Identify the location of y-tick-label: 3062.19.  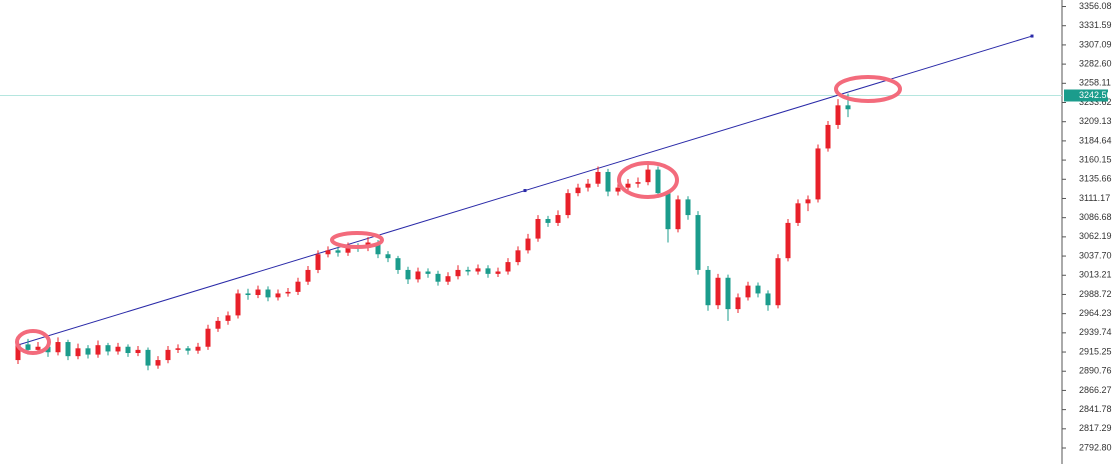
(1095, 236).